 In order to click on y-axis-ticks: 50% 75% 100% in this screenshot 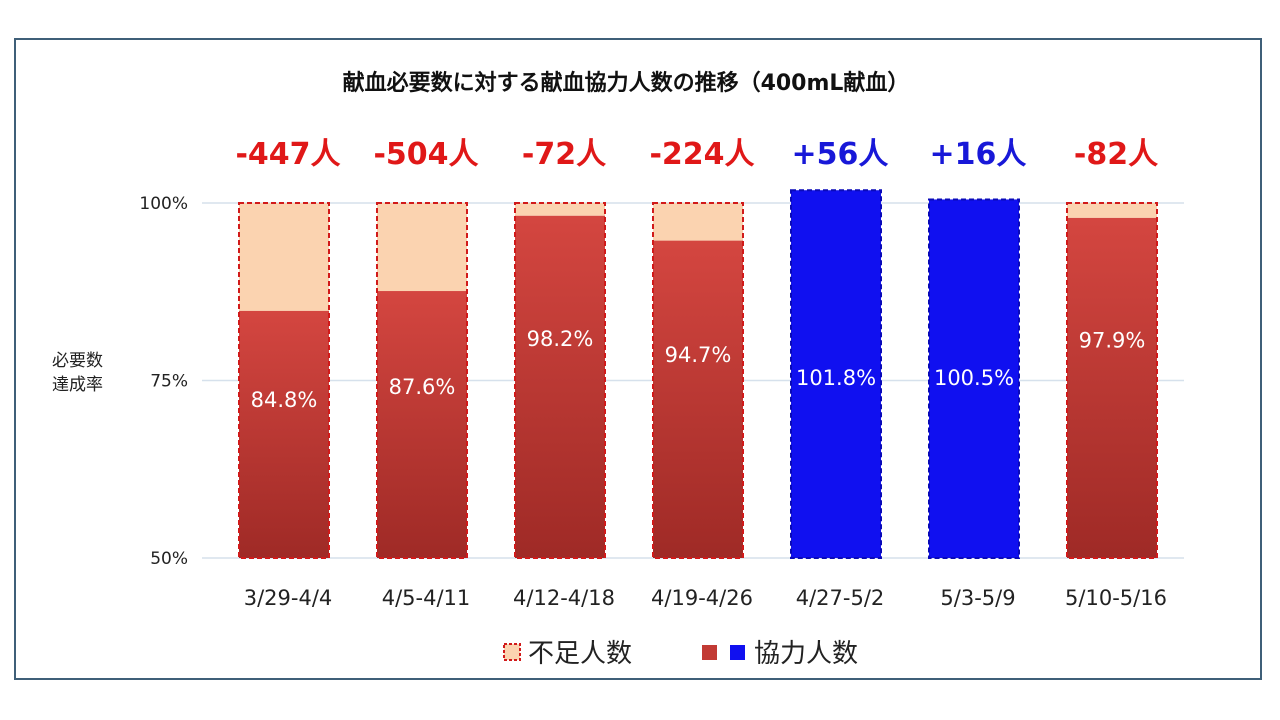, I will do `click(163, 381)`.